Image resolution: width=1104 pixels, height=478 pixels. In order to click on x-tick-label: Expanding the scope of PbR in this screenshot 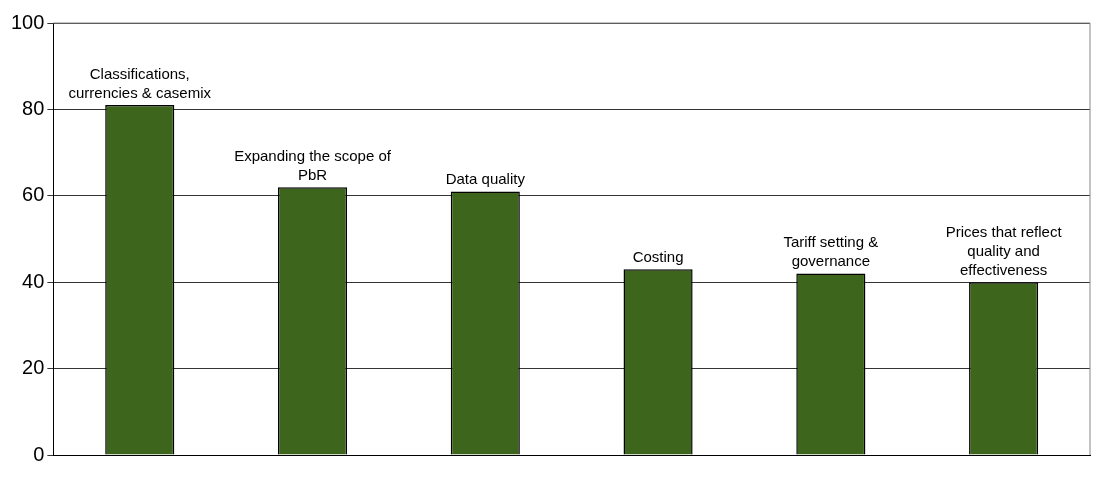, I will do `click(313, 164)`.